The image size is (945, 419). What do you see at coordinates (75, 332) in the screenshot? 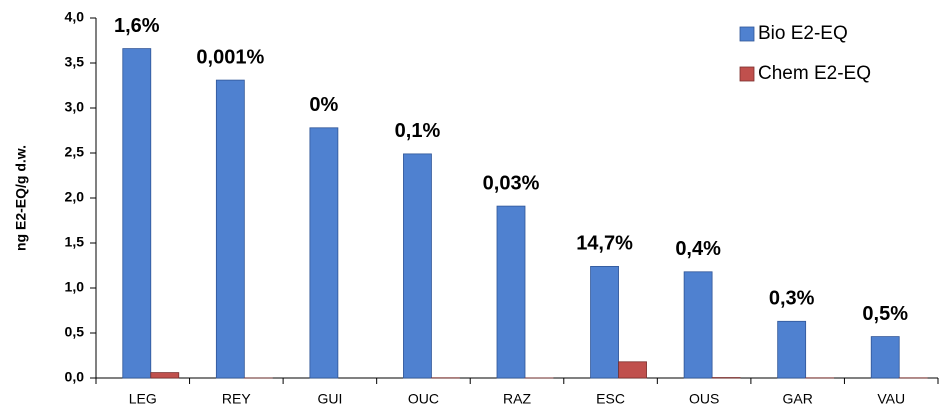
I see `y-tick-label: 0,5` at bounding box center [75, 332].